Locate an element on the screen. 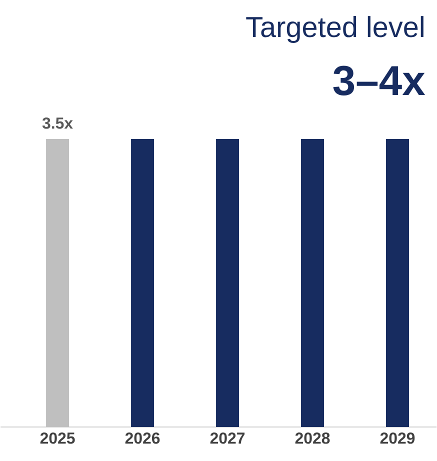 Image resolution: width=437 pixels, height=461 pixels. x-tick-label: 2027 is located at coordinates (227, 438).